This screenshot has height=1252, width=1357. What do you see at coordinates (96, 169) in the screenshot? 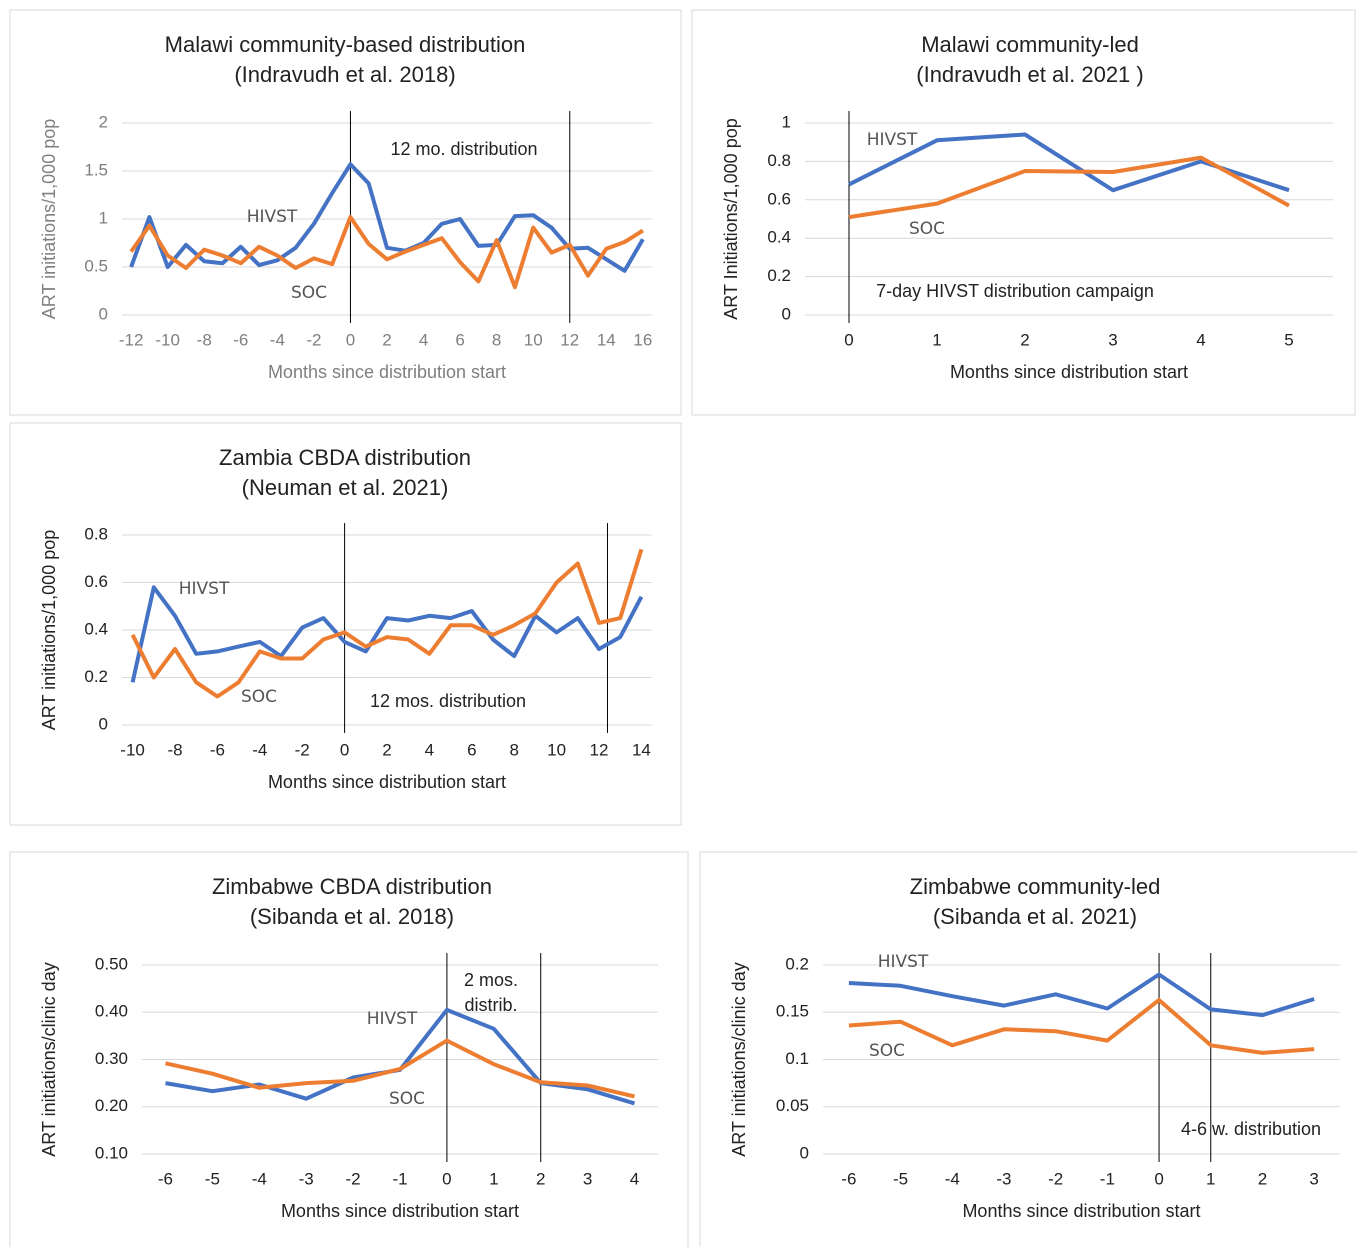
I see `y-tick-label: 1.5` at bounding box center [96, 169].